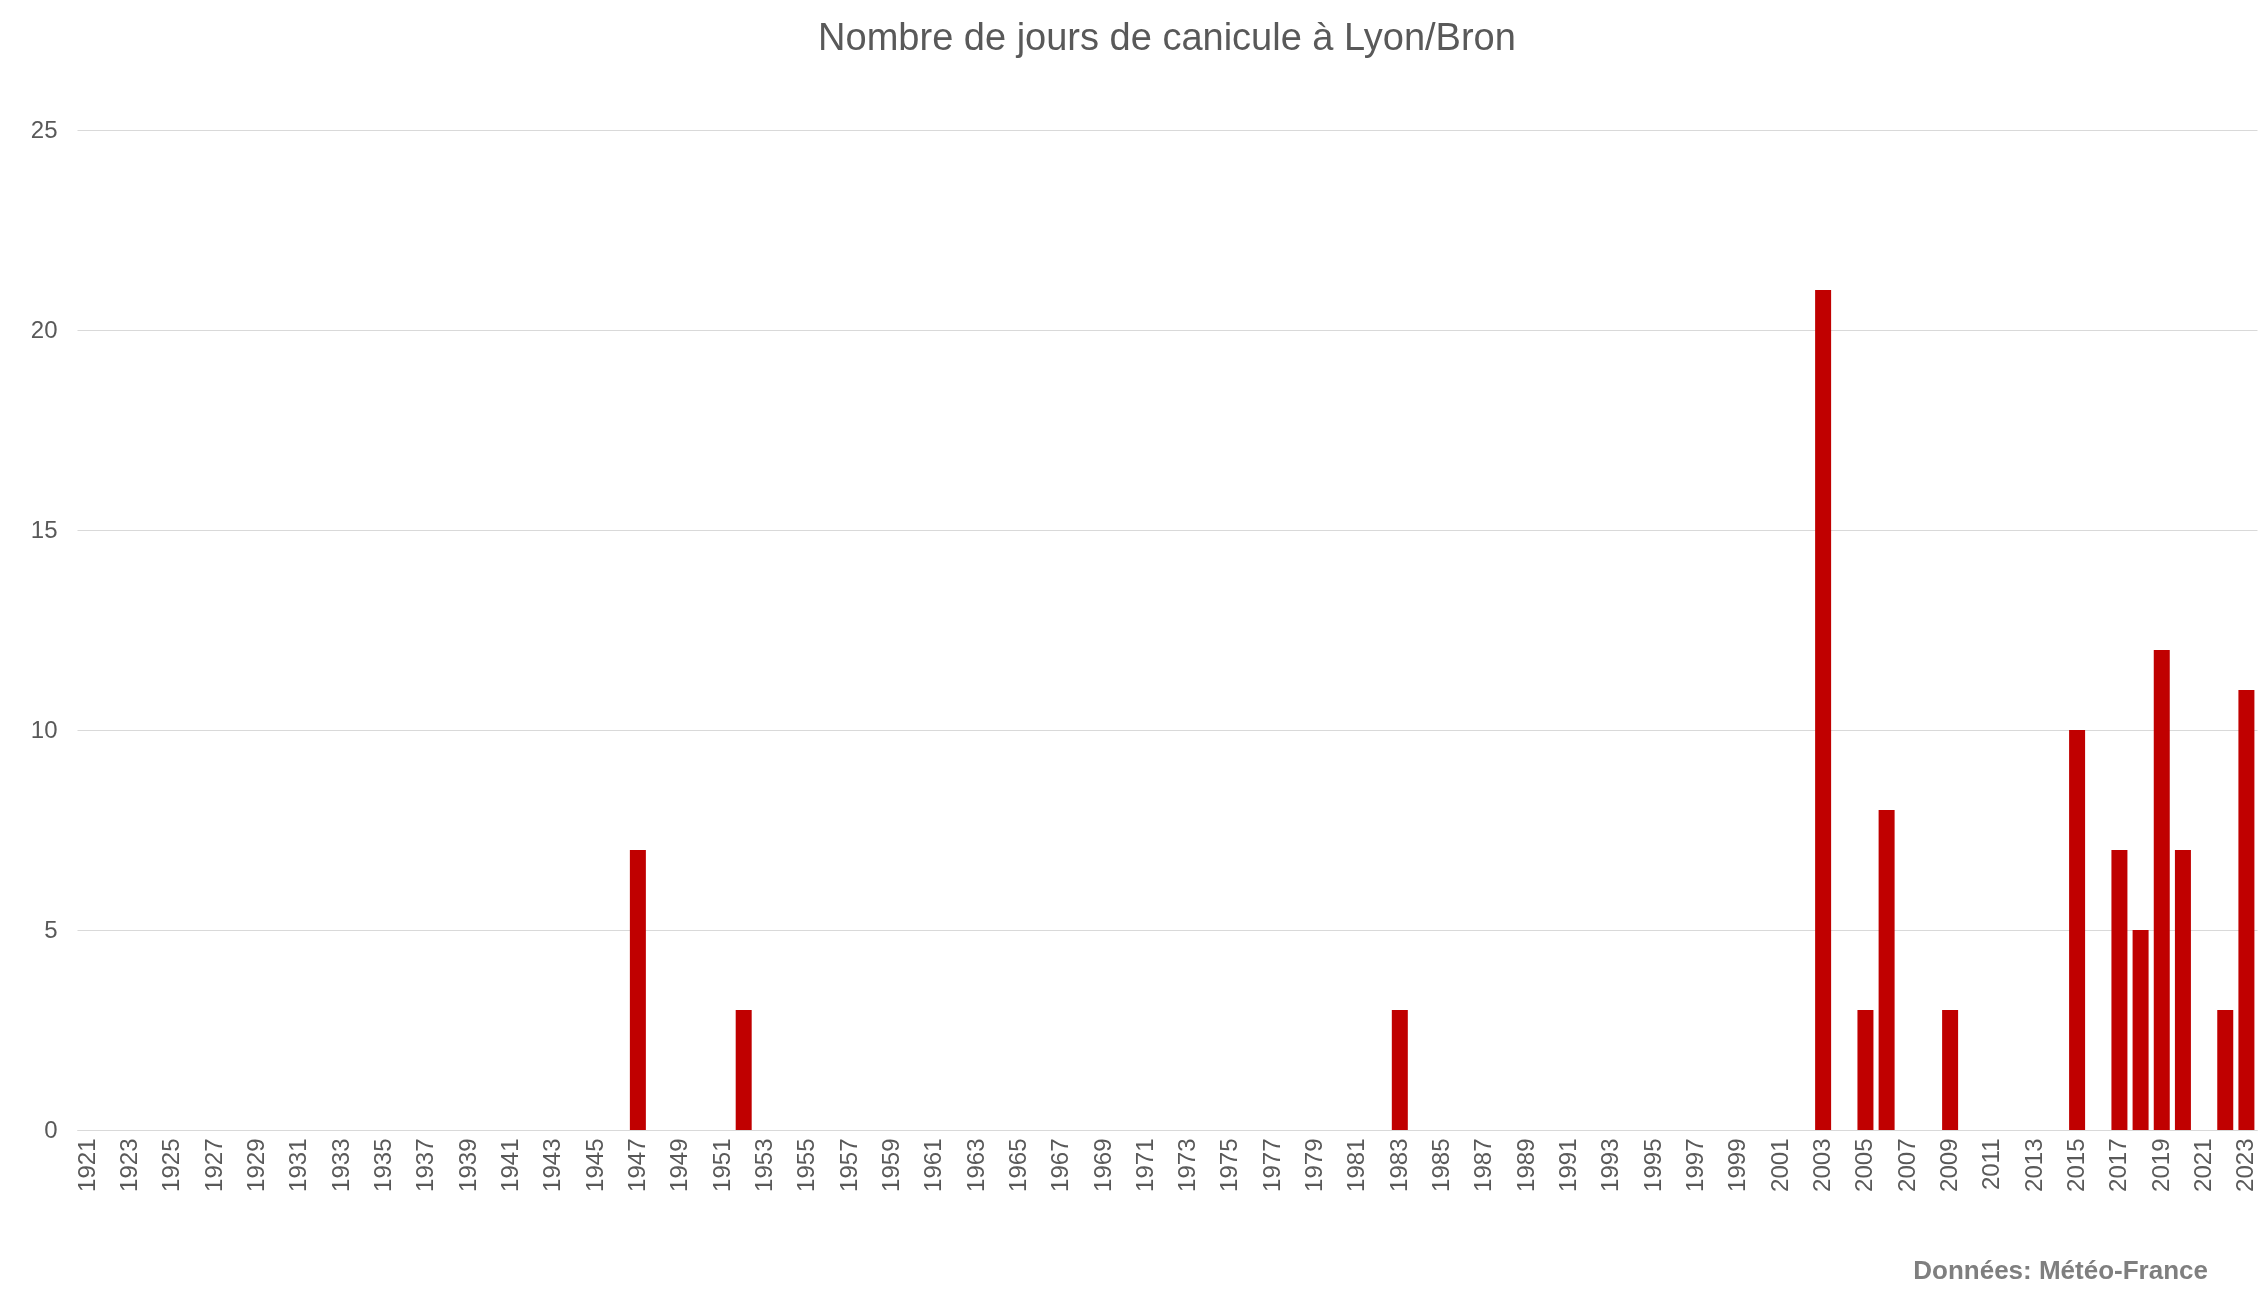  Describe the element at coordinates (171, 1165) in the screenshot. I see `x-tick-label: 1925` at that location.